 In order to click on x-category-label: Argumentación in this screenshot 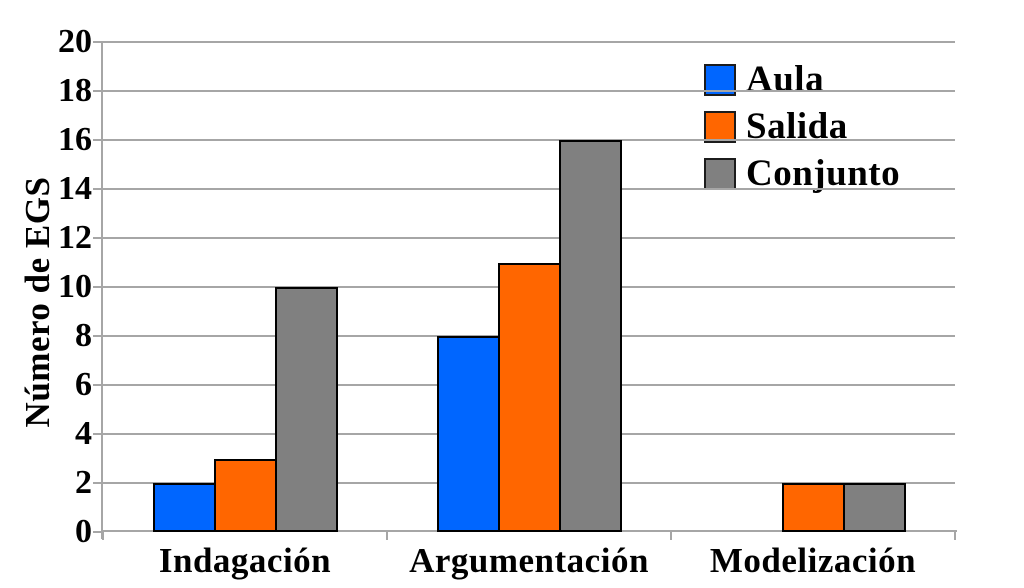, I will do `click(529, 560)`.